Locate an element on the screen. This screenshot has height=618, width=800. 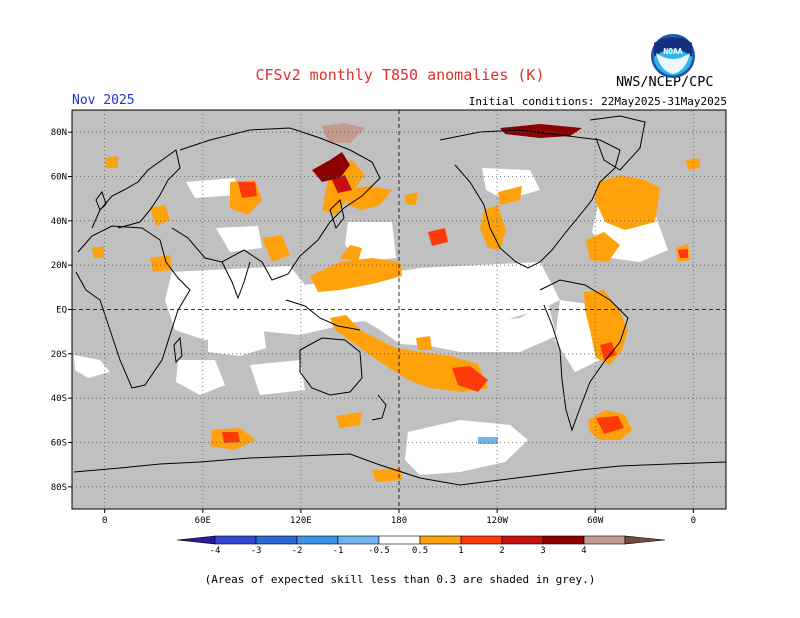
lat-tick-label: 40N is located at coordinates (59, 222).